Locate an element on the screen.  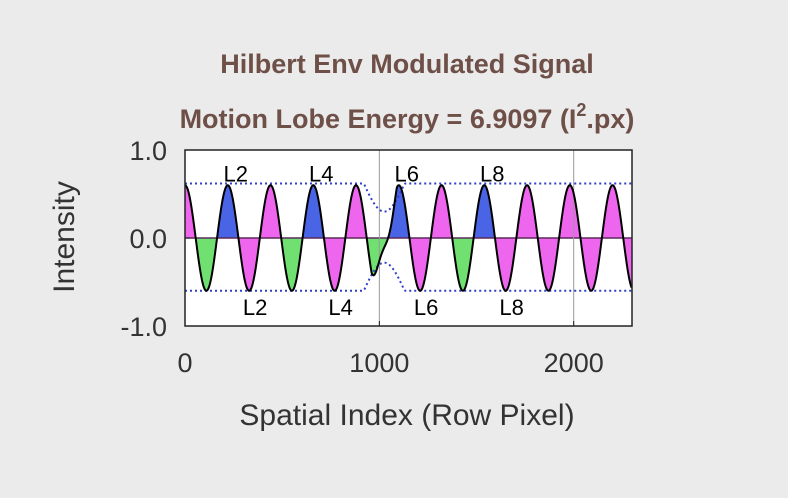
subtitle-prefix: Motion Lobe Energy = 6.9097 (I is located at coordinates (378, 119).